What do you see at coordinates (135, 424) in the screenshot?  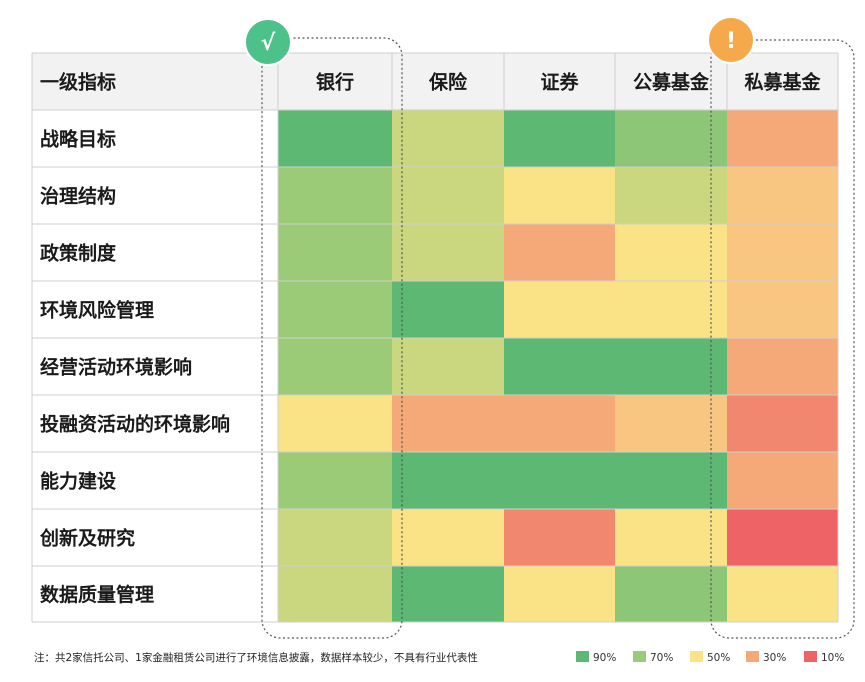 I see `row-header-label: 投融资活动的环境影响` at bounding box center [135, 424].